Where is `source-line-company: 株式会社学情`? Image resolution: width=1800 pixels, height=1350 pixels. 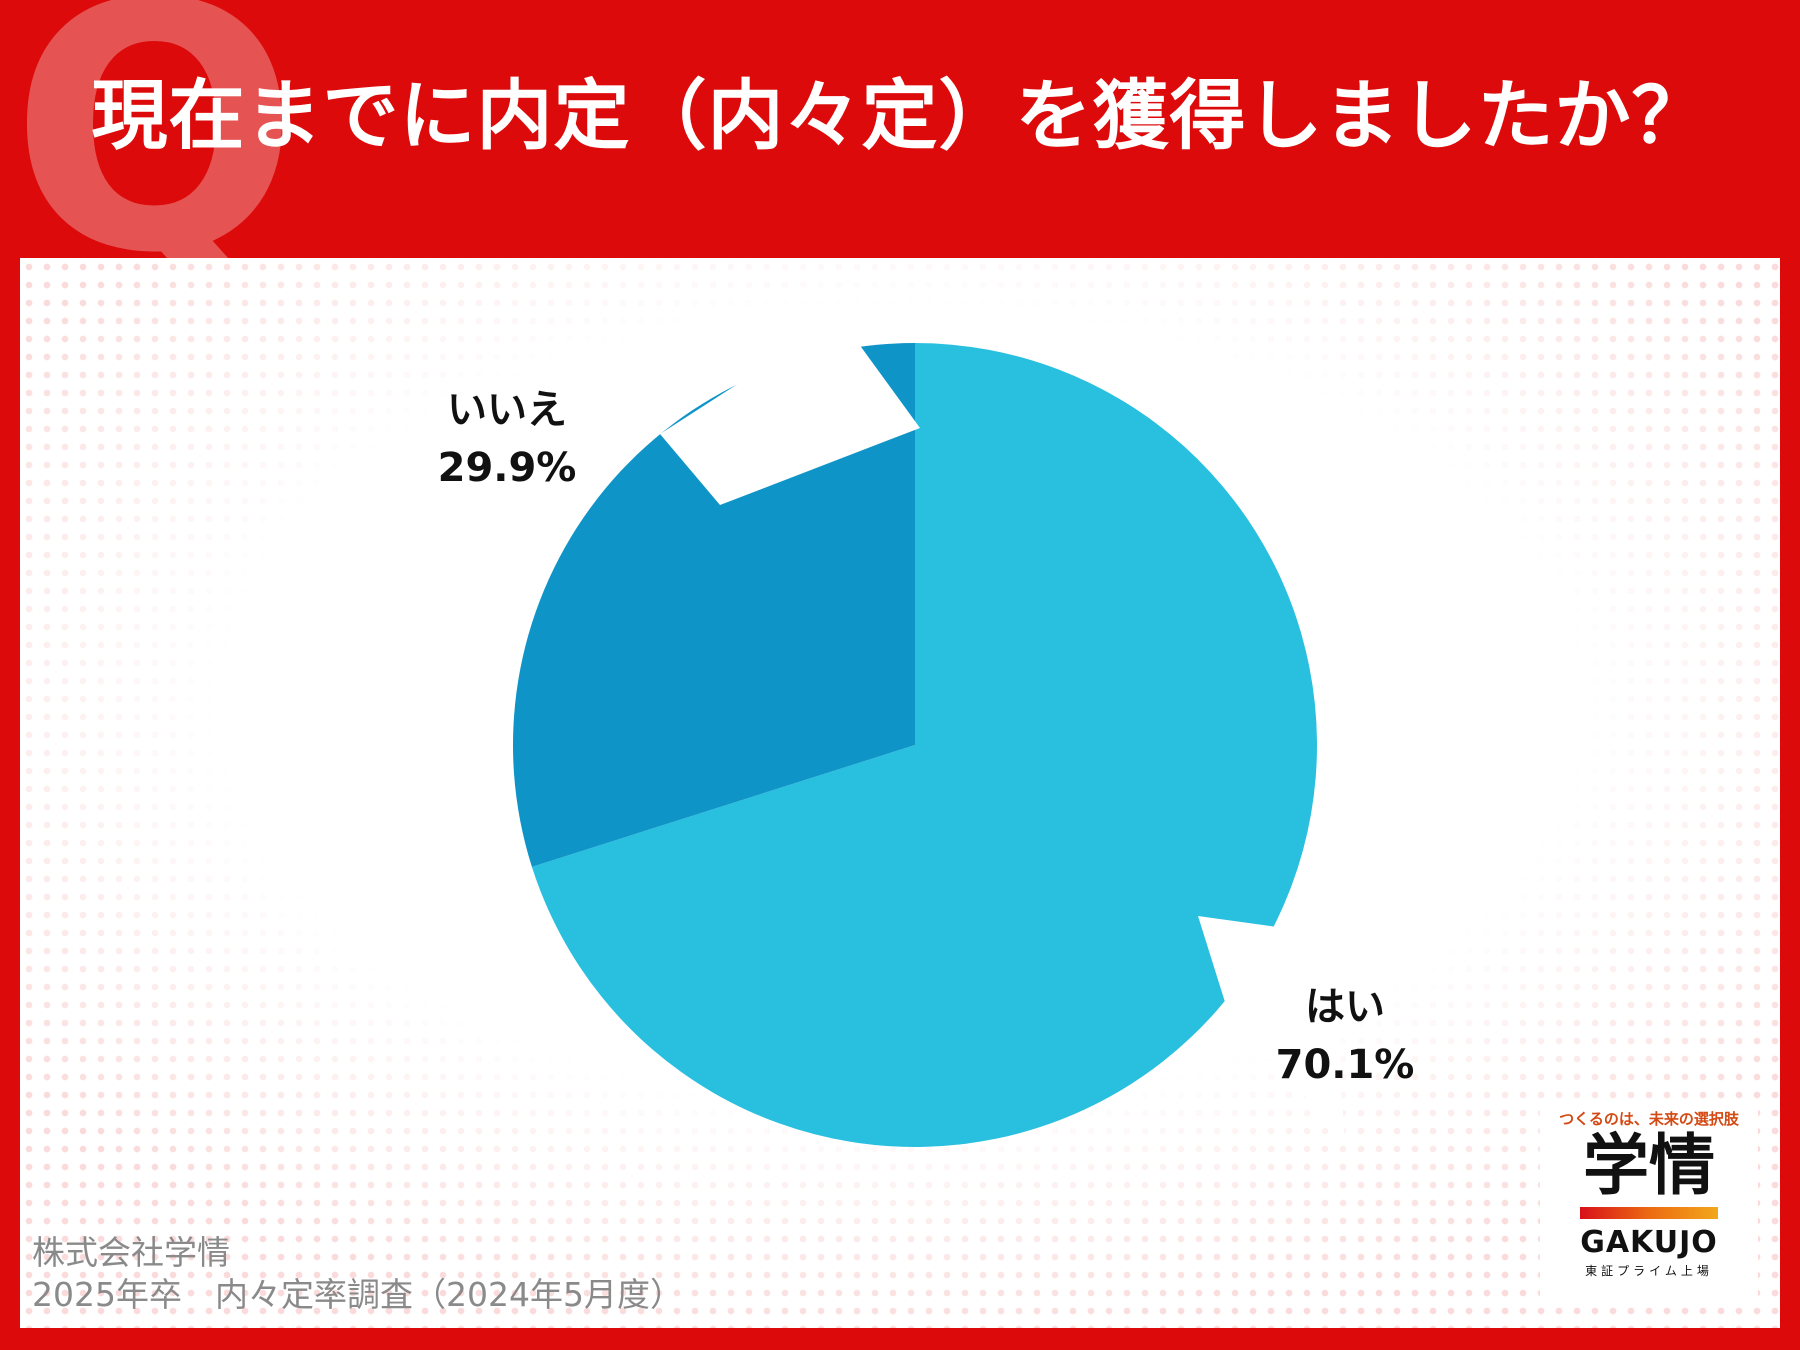 source-line-company: 株式会社学情 is located at coordinates (131, 1252).